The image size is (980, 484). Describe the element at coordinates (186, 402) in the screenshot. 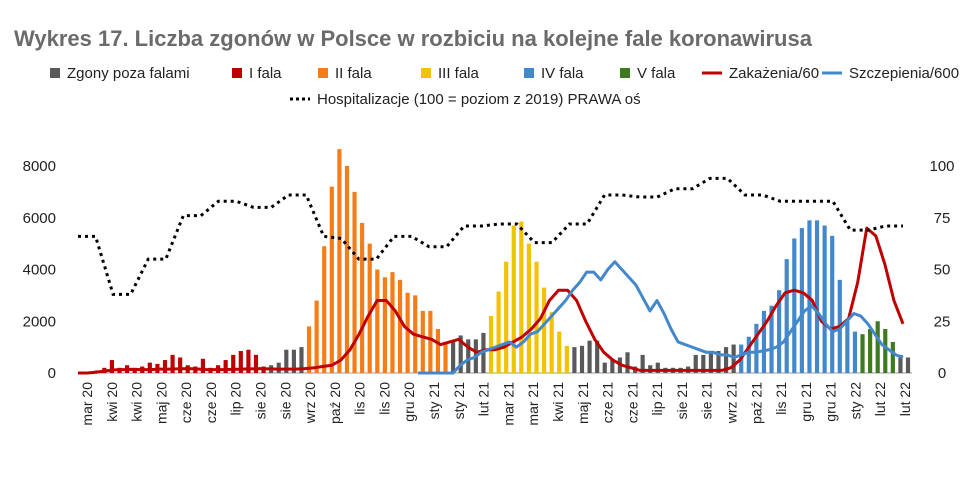

I see `x-tick-label: cze 20` at that location.